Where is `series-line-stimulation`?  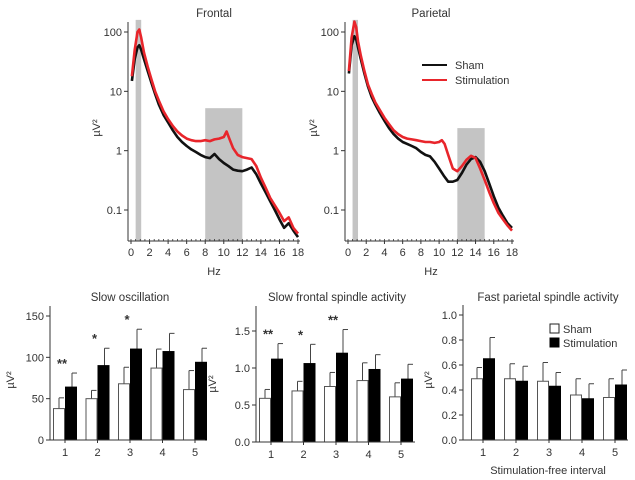
series-line-stimulation is located at coordinates (430, 126).